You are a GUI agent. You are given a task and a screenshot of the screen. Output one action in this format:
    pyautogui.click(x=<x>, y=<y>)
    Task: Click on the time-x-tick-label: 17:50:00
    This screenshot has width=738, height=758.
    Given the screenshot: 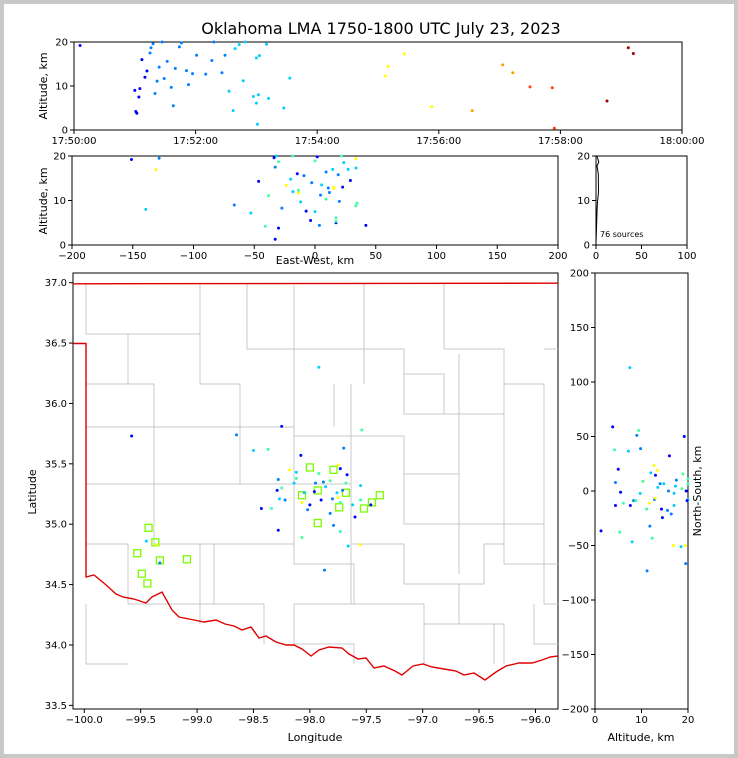 What is the action you would take?
    pyautogui.click(x=74, y=141)
    